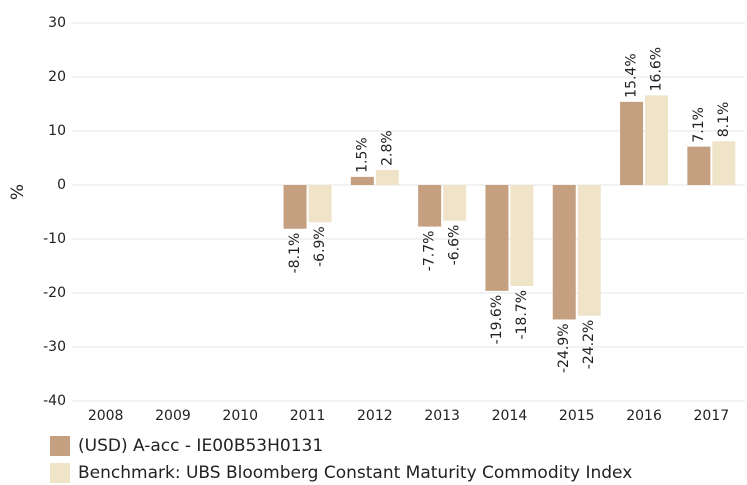 The image size is (747, 485). What do you see at coordinates (362, 155) in the screenshot?
I see `value-label: 1.5%` at bounding box center [362, 155].